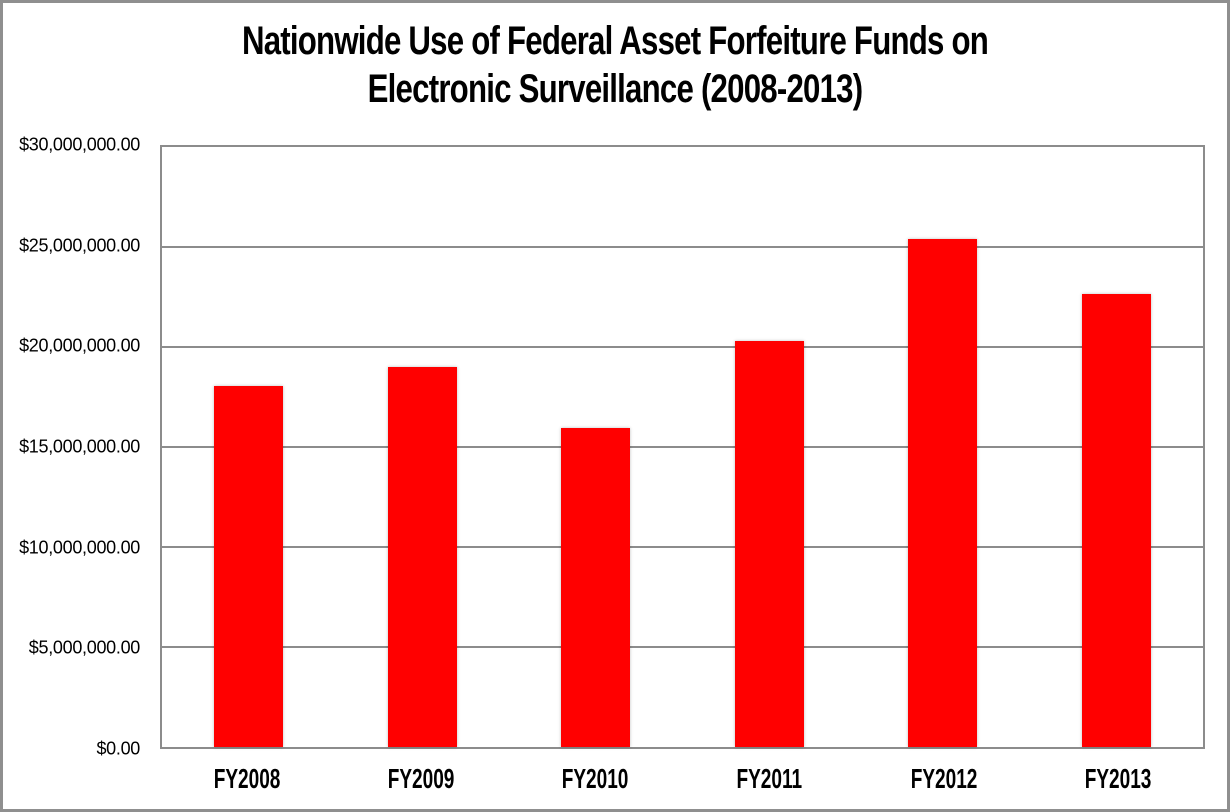 The width and height of the screenshot is (1230, 812). What do you see at coordinates (943, 493) in the screenshot?
I see `bar-fy2012` at bounding box center [943, 493].